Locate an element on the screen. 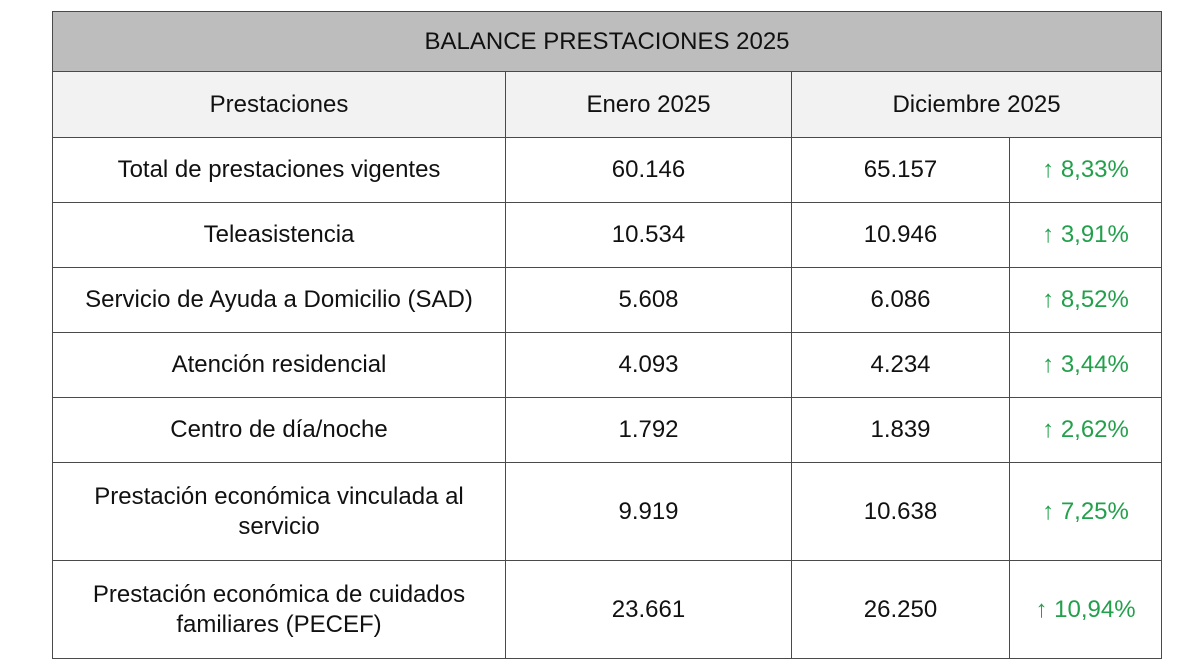  row-label: Servicio de Ayuda a Domicilio (SAD) is located at coordinates (279, 300).